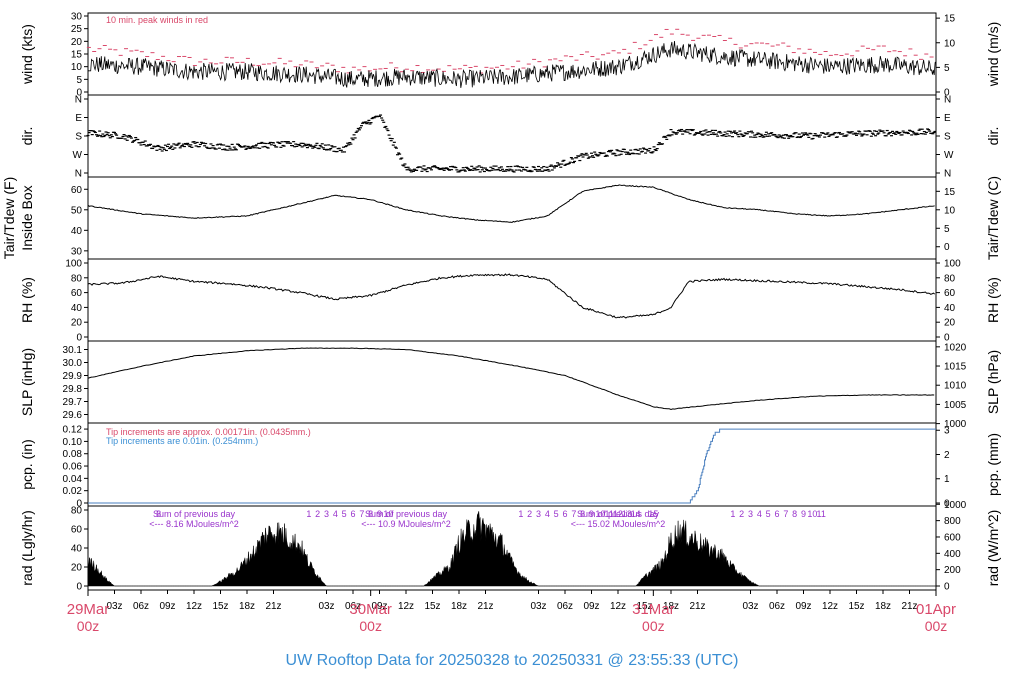 This screenshot has height=700, width=1024. What do you see at coordinates (77, 251) in the screenshot?
I see `temp-left-tick-label: 30` at bounding box center [77, 251].